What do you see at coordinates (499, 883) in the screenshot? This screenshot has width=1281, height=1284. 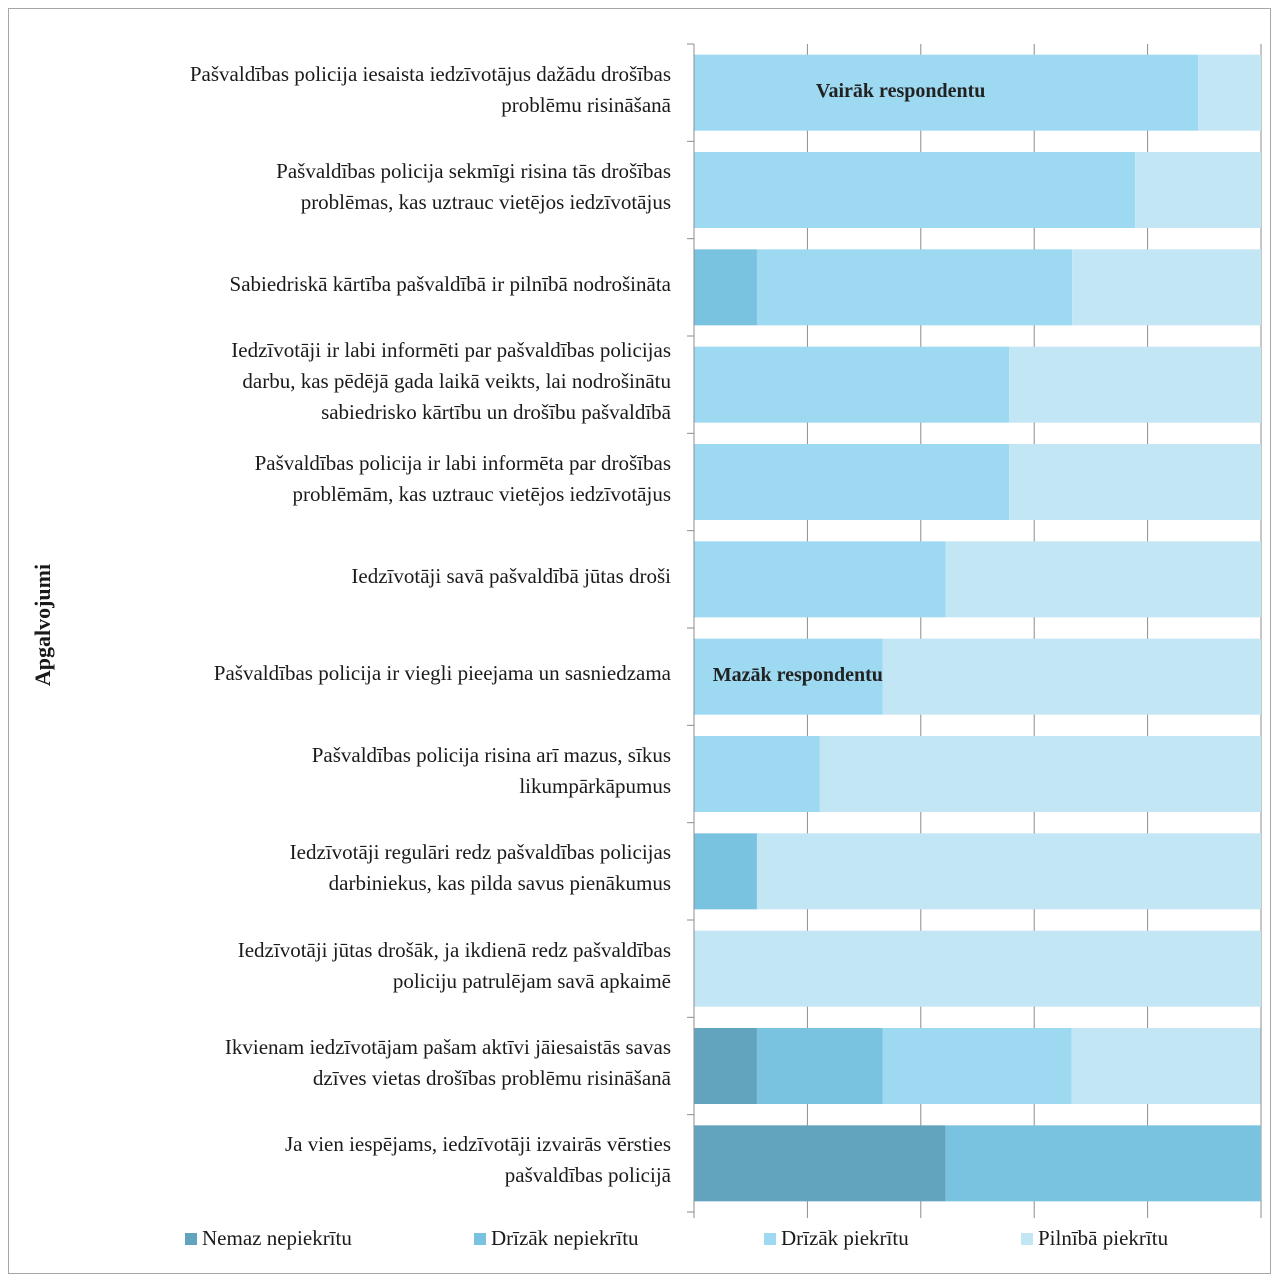 I see `y-tick-label-line: darbiniekus, kas pilda savus pienākumus` at bounding box center [499, 883].